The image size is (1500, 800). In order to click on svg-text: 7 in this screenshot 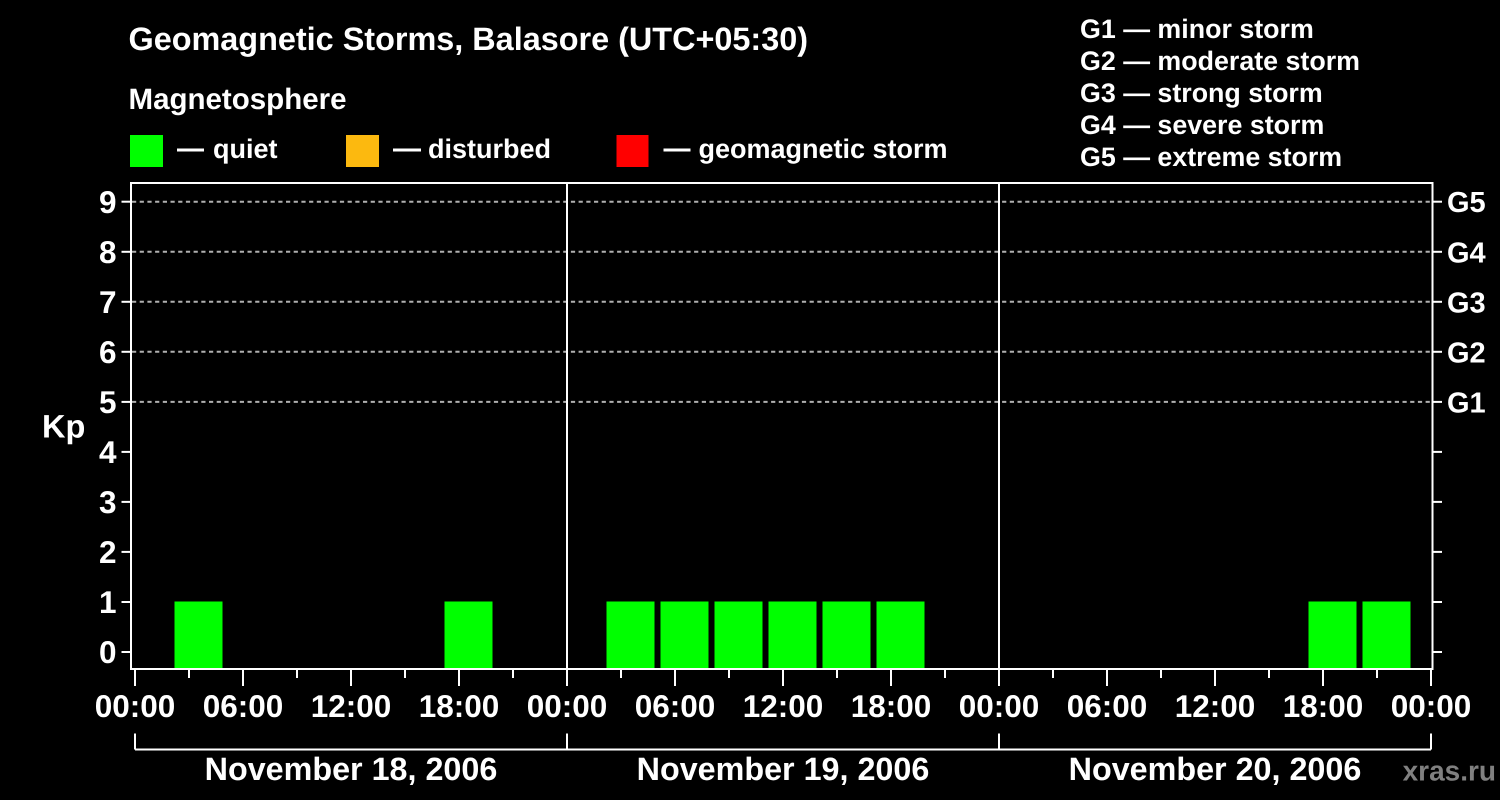, I will do `click(108, 302)`.